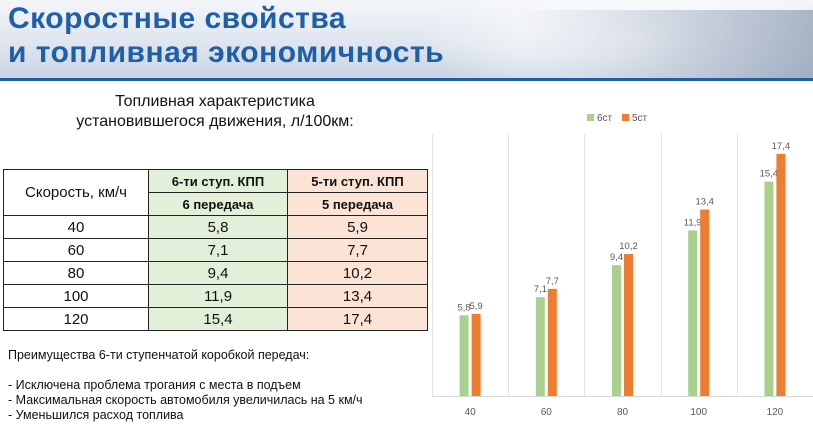 This screenshot has height=441, width=813. Describe the element at coordinates (471, 412) in the screenshot. I see `x-tick-label: 40` at that location.